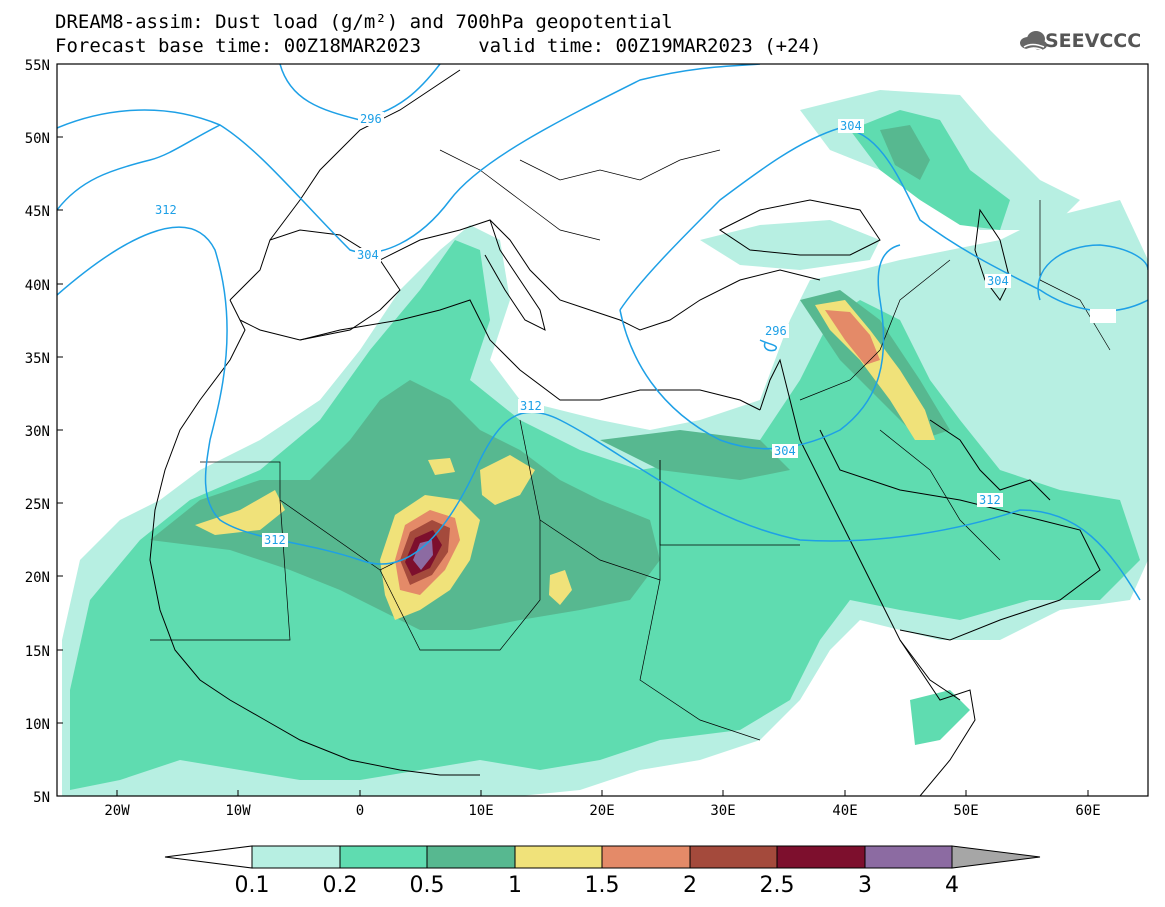 This screenshot has height=907, width=1165. Describe the element at coordinates (37, 652) in the screenshot. I see `lat-label: 15N` at that location.